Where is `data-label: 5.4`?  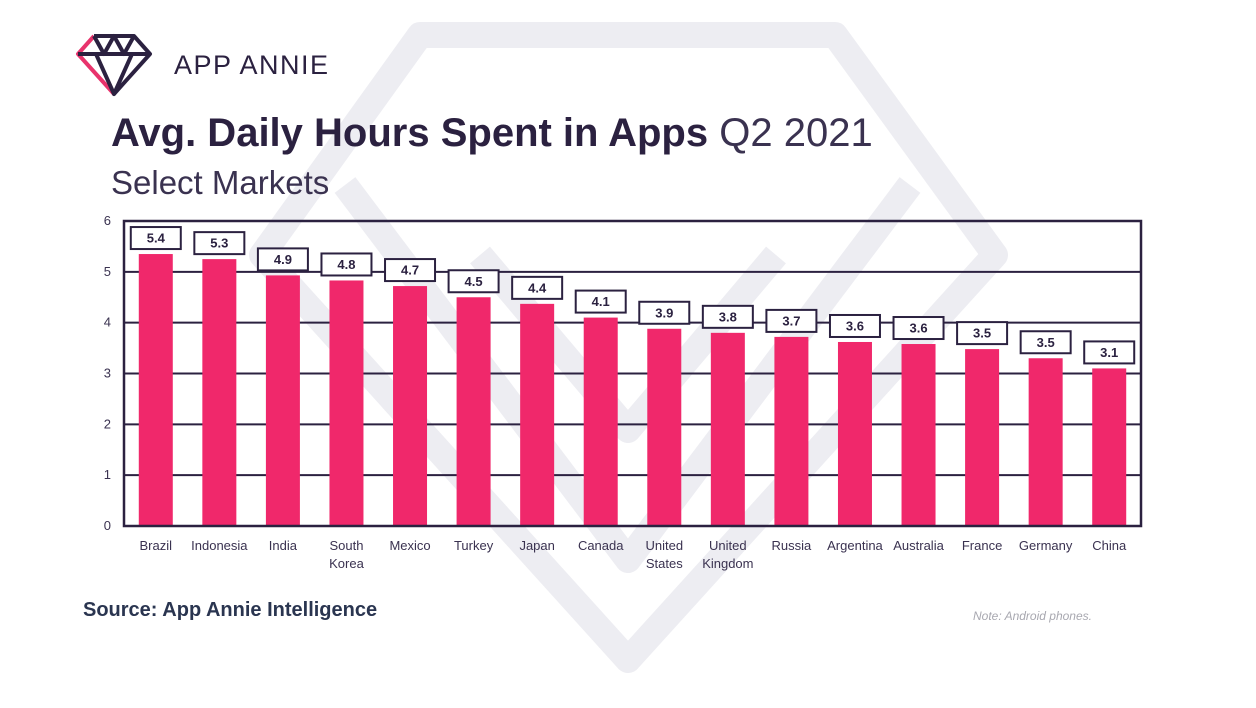
data-label: 5.4 is located at coordinates (156, 238).